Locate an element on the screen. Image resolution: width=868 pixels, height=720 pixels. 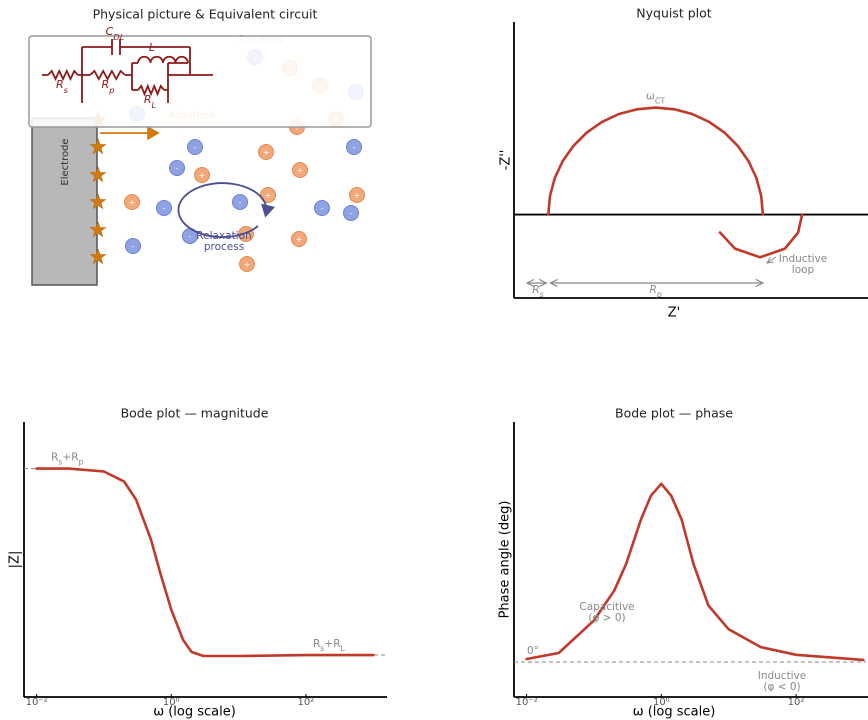
rp-label-part: R is located at coordinates (652, 290).